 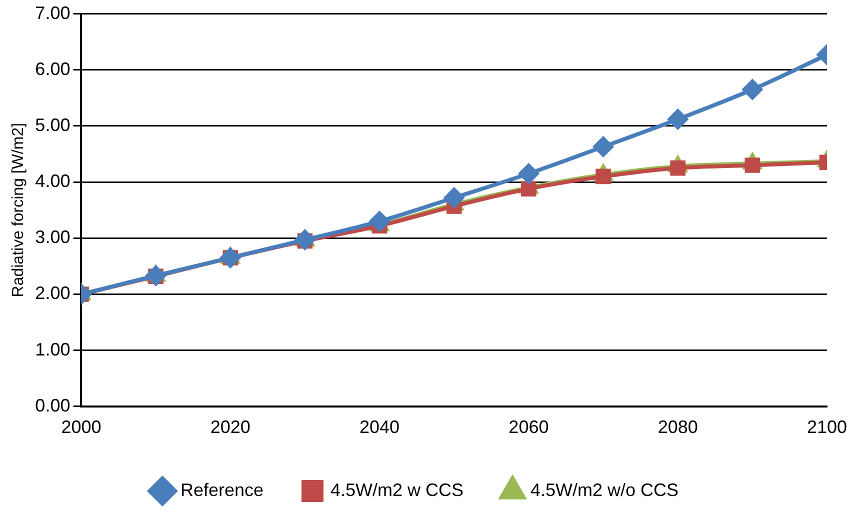 I want to click on x-tick-label: 2060, so click(x=528, y=427).